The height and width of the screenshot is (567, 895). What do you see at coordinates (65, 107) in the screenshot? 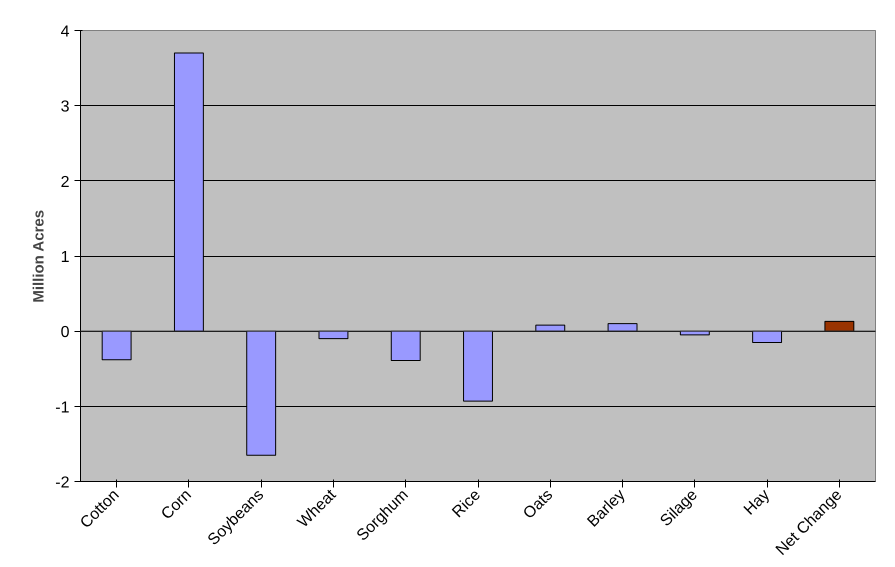
I see `y-tick-label: 3` at bounding box center [65, 107].